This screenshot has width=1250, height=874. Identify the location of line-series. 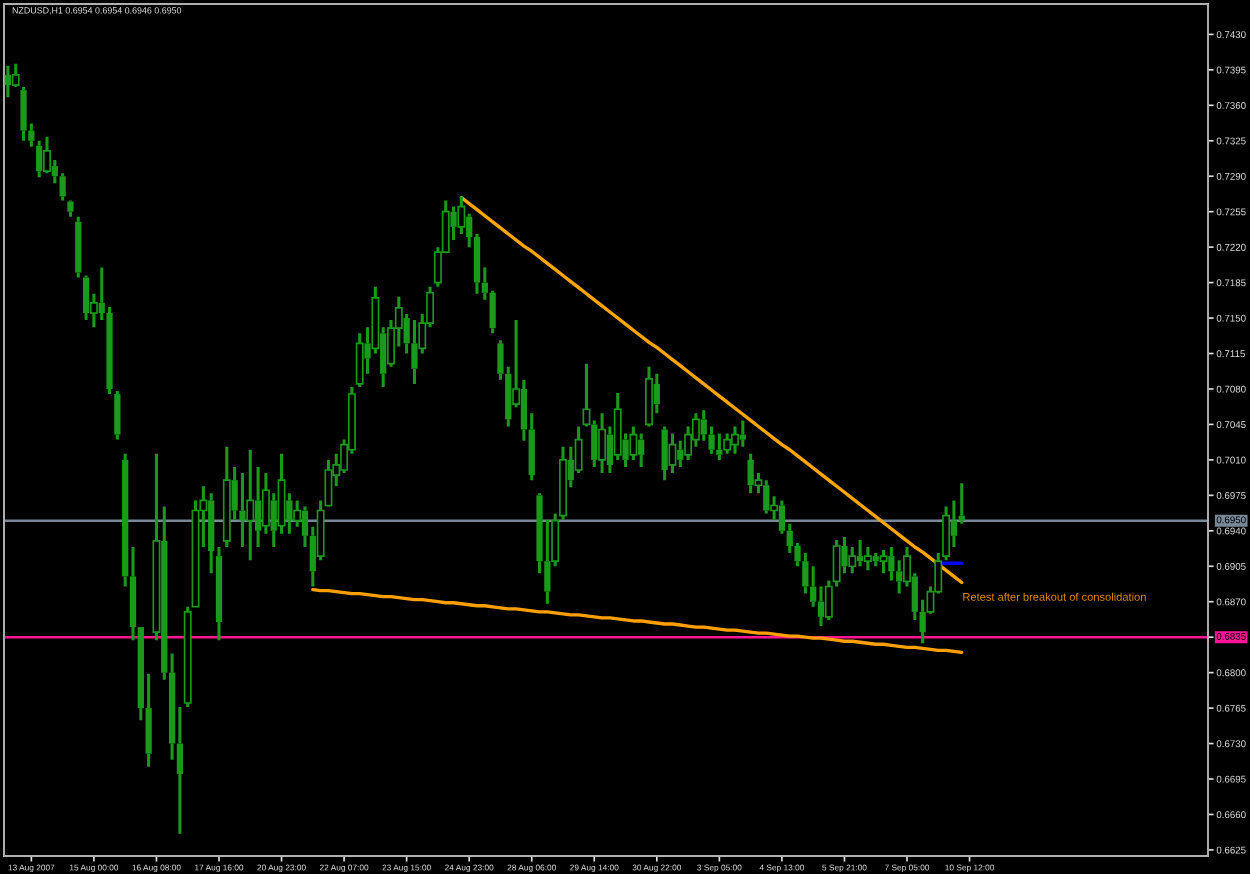
(637, 621).